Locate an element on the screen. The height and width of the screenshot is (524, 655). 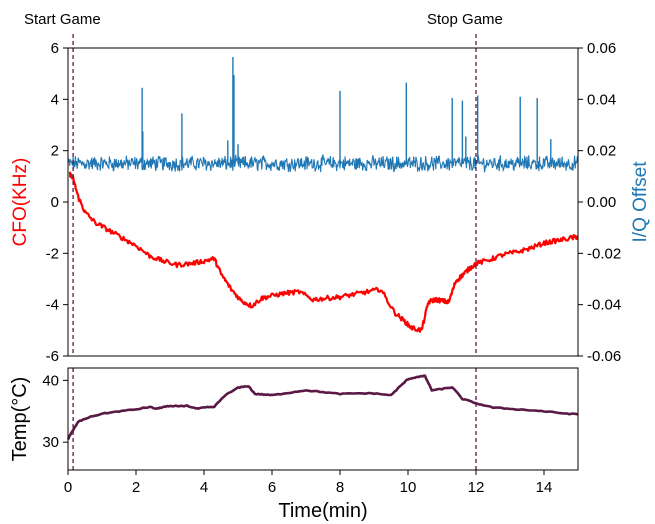
temperature-layer is located at coordinates (322, 407).